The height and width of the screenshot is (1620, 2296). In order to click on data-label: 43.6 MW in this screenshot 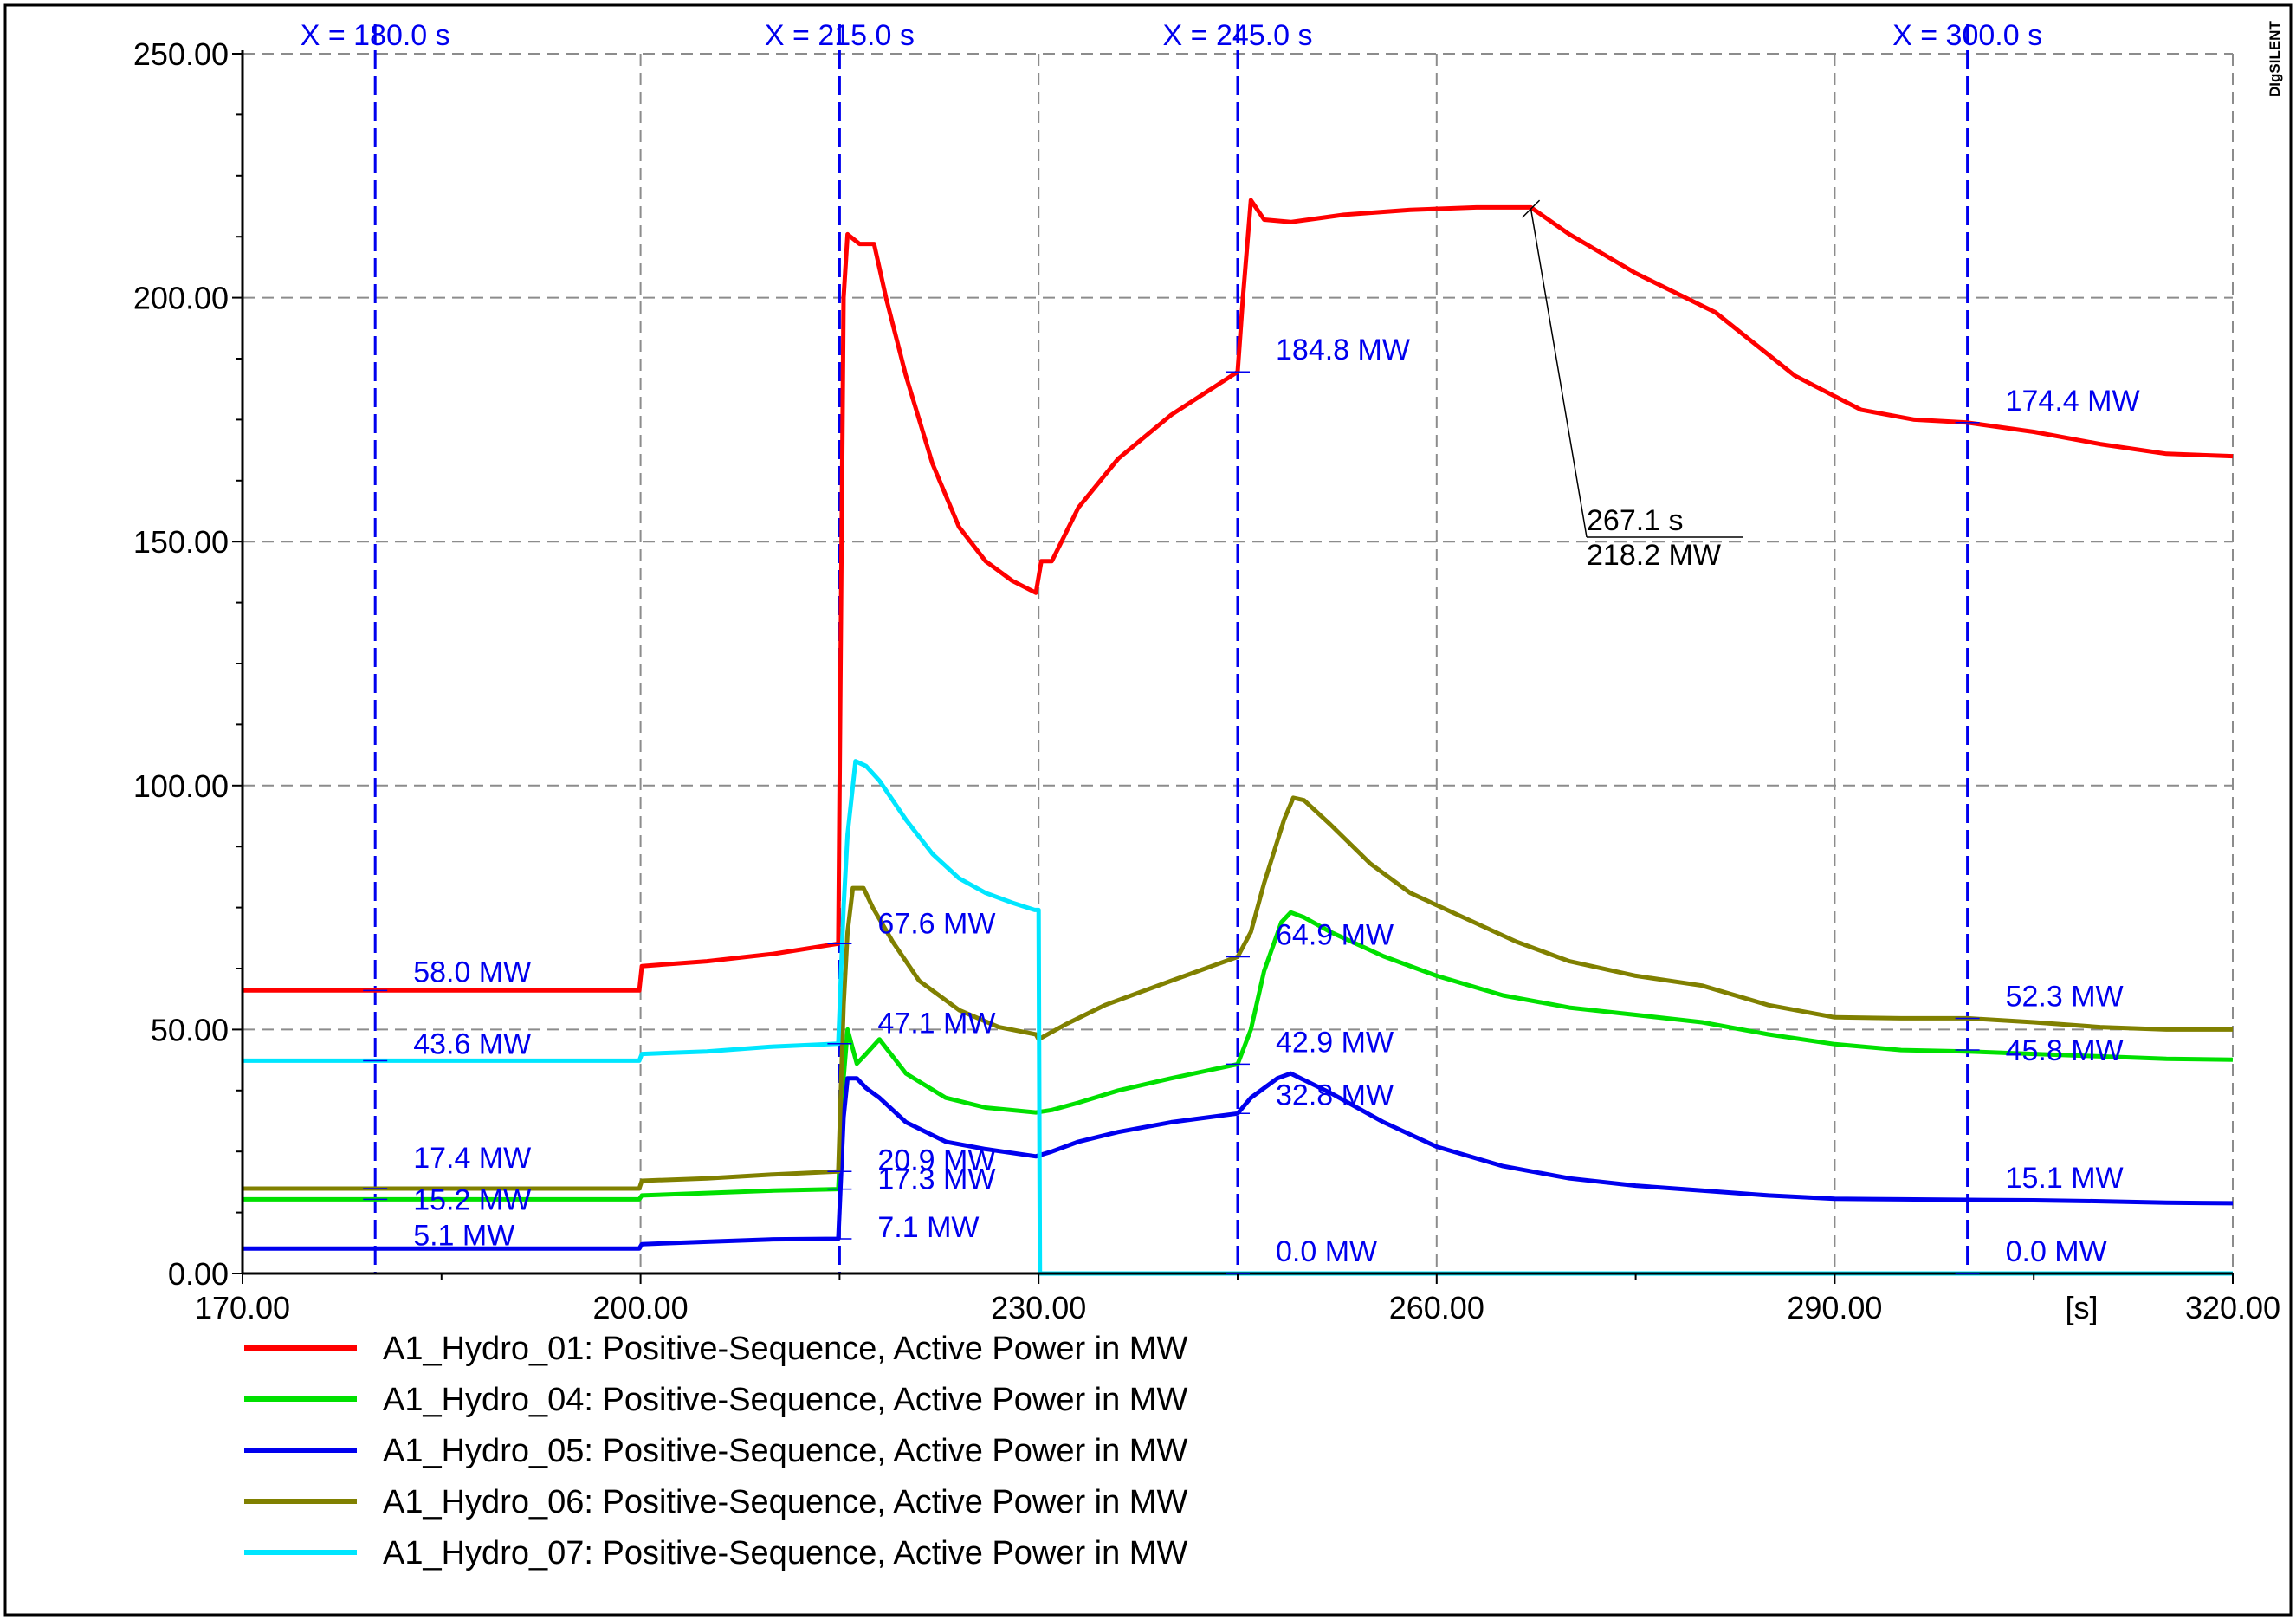, I will do `click(472, 1044)`.